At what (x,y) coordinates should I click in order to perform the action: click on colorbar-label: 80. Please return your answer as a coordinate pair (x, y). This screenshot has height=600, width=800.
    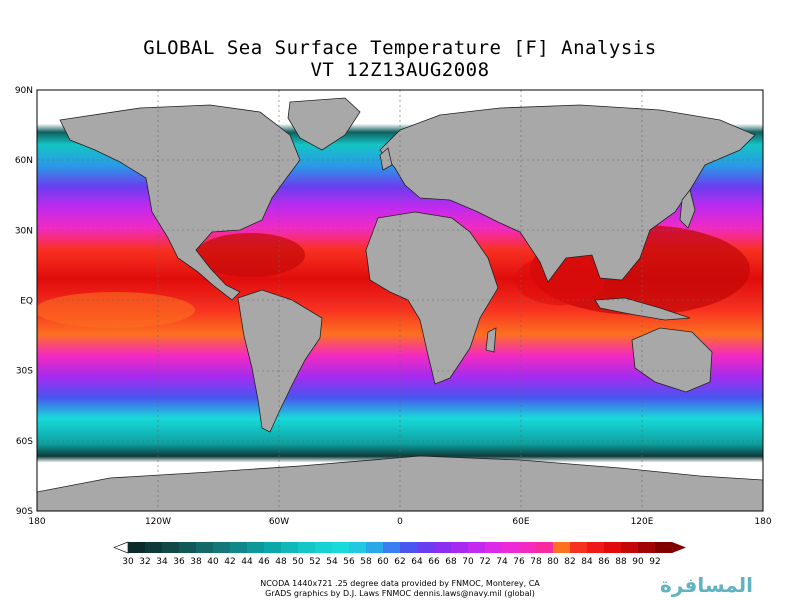
    Looking at the image, I should click on (553, 562).